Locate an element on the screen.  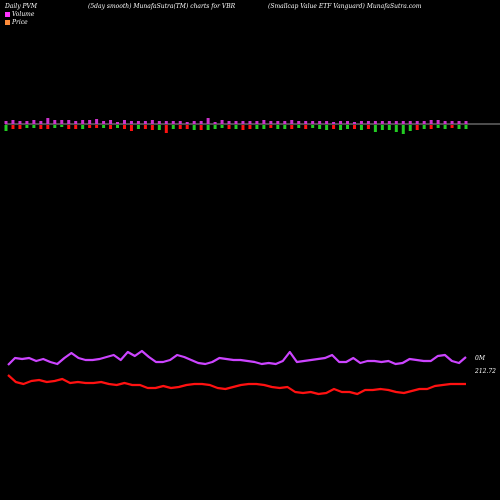
price-line is located at coordinates (236, 385).